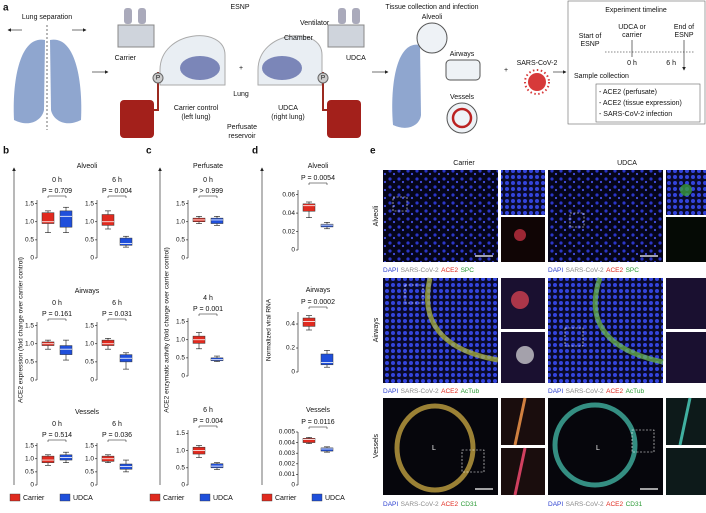 The image size is (706, 513). Describe the element at coordinates (29, 81) in the screenshot. I see `lung-left` at that location.